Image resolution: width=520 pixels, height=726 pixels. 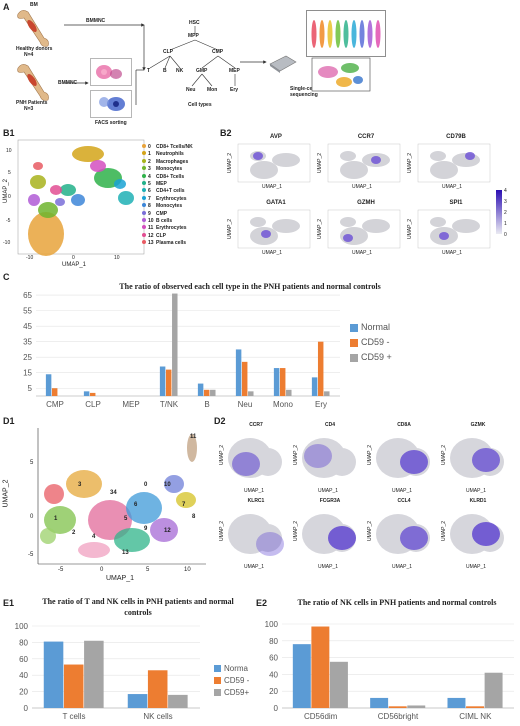 I want to click on facs-plot-top, so click(x=111, y=72).